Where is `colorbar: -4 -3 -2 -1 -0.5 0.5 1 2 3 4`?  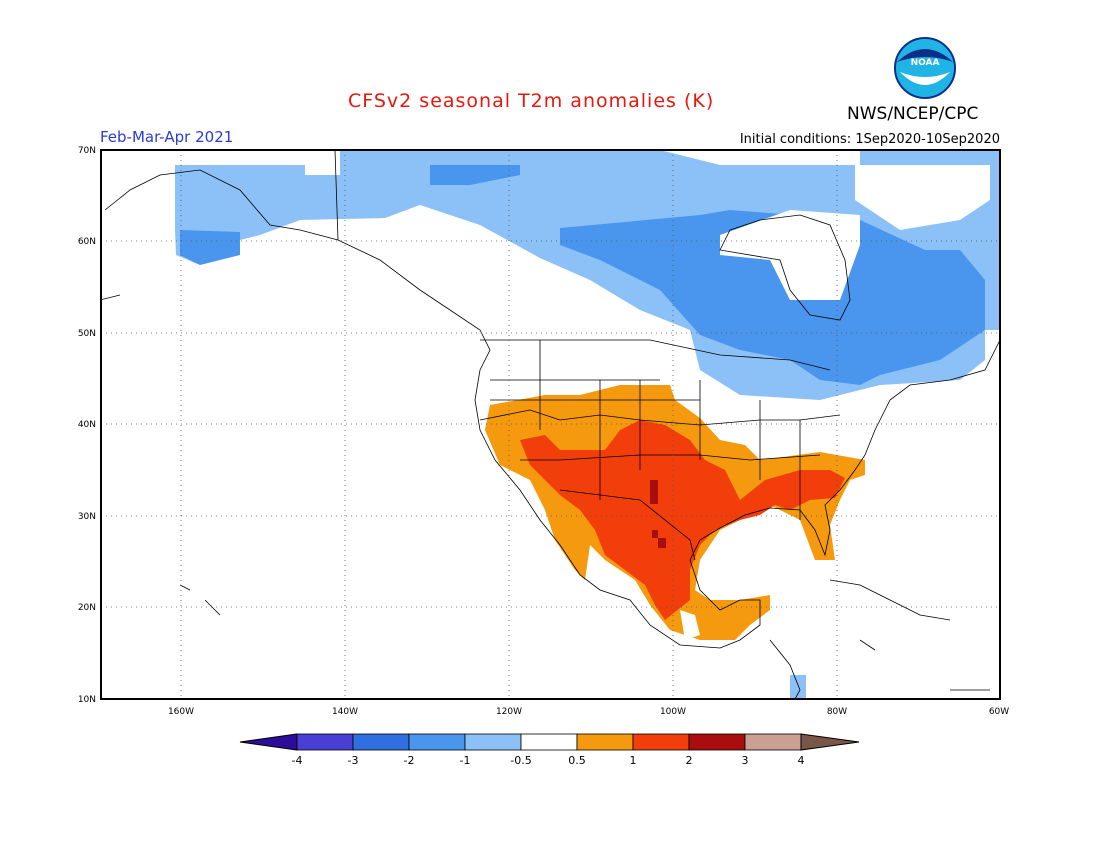 colorbar: -4 -3 -2 -1 -0.5 0.5 1 2 3 4 is located at coordinates (549, 750).